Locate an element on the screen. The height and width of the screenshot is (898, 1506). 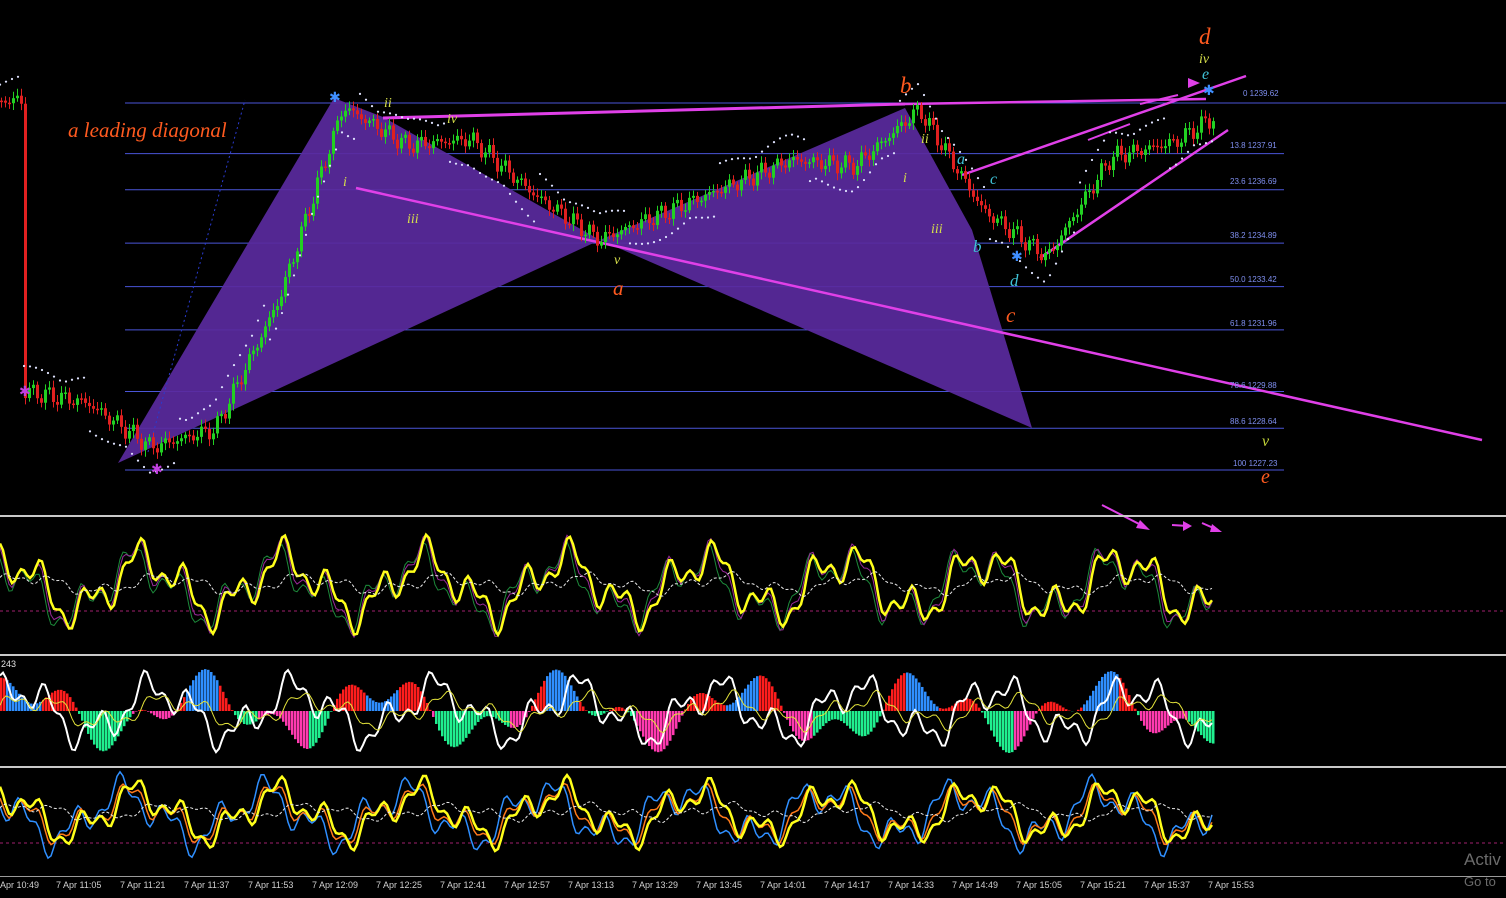
wave-label-major-d: d is located at coordinates (1205, 36).